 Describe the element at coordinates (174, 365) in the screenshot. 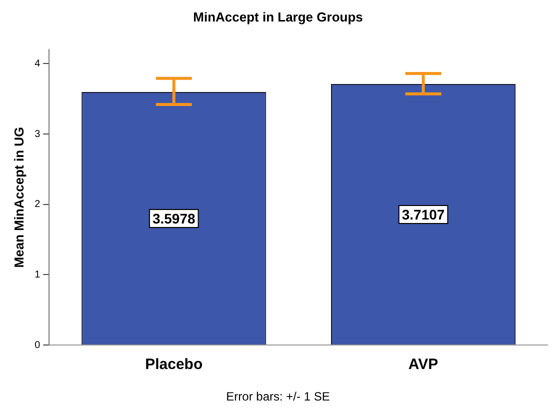

I see `x-tick-label: Placebo` at that location.